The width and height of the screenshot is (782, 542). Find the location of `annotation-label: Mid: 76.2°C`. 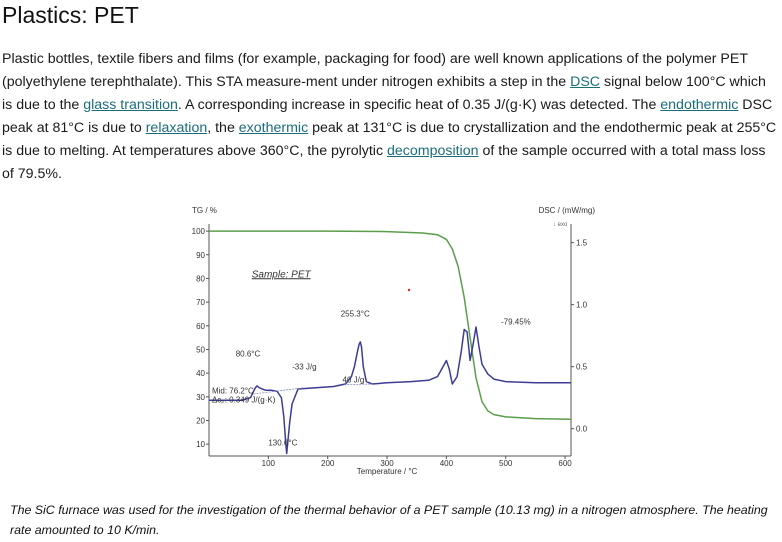

annotation-label: Mid: 76.2°C is located at coordinates (233, 390).